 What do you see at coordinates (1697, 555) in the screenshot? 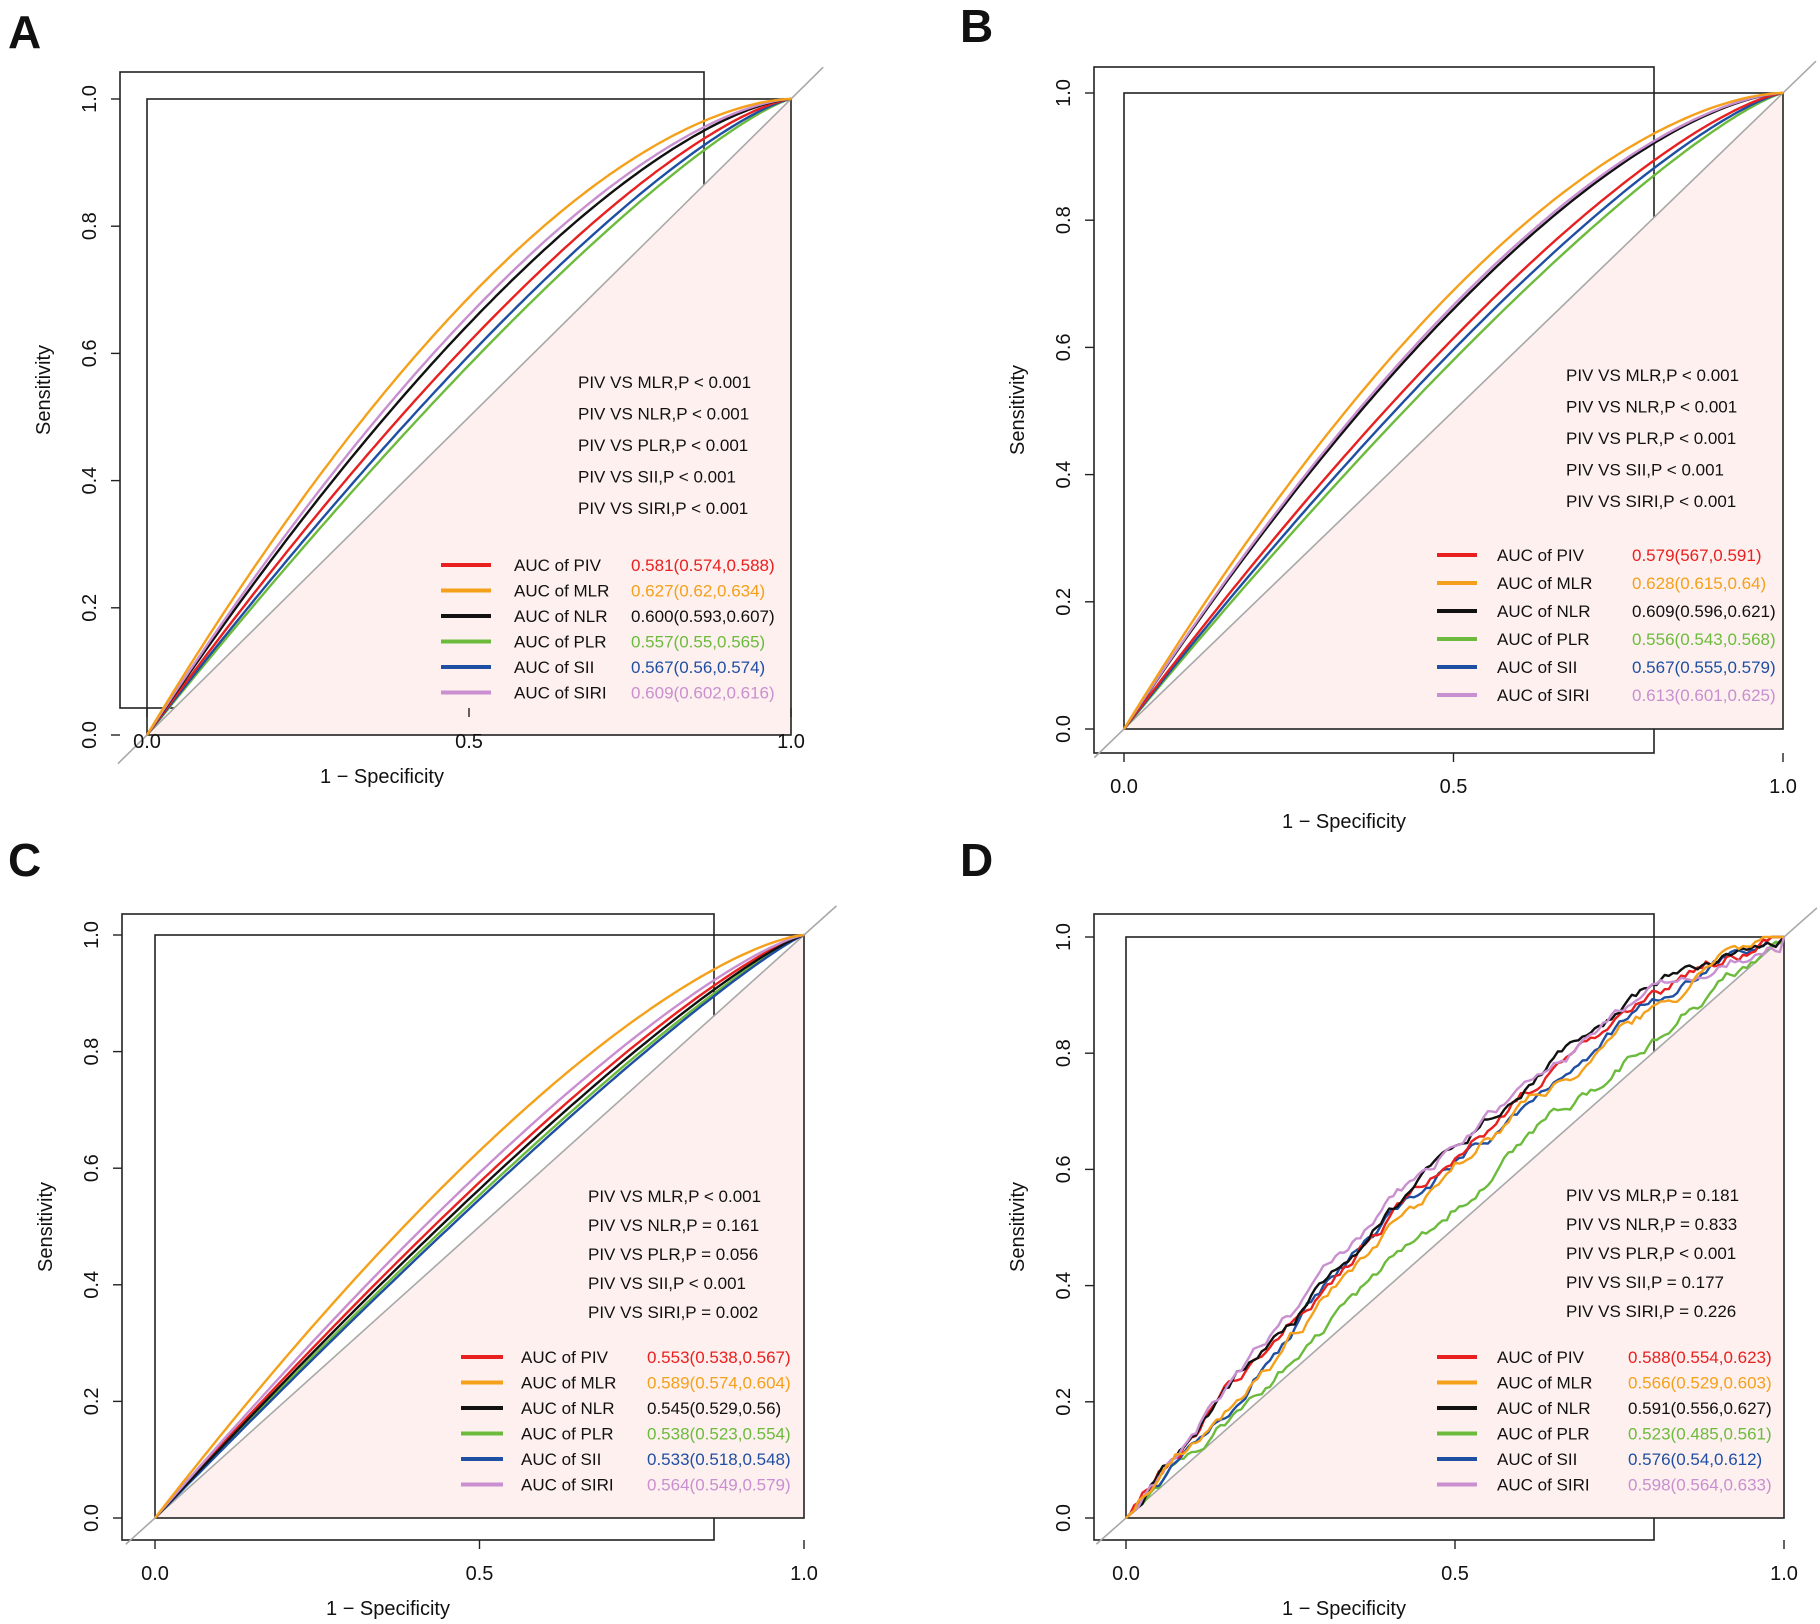
I see `legend-auc-value: 0.579(567,0.591)` at bounding box center [1697, 555].